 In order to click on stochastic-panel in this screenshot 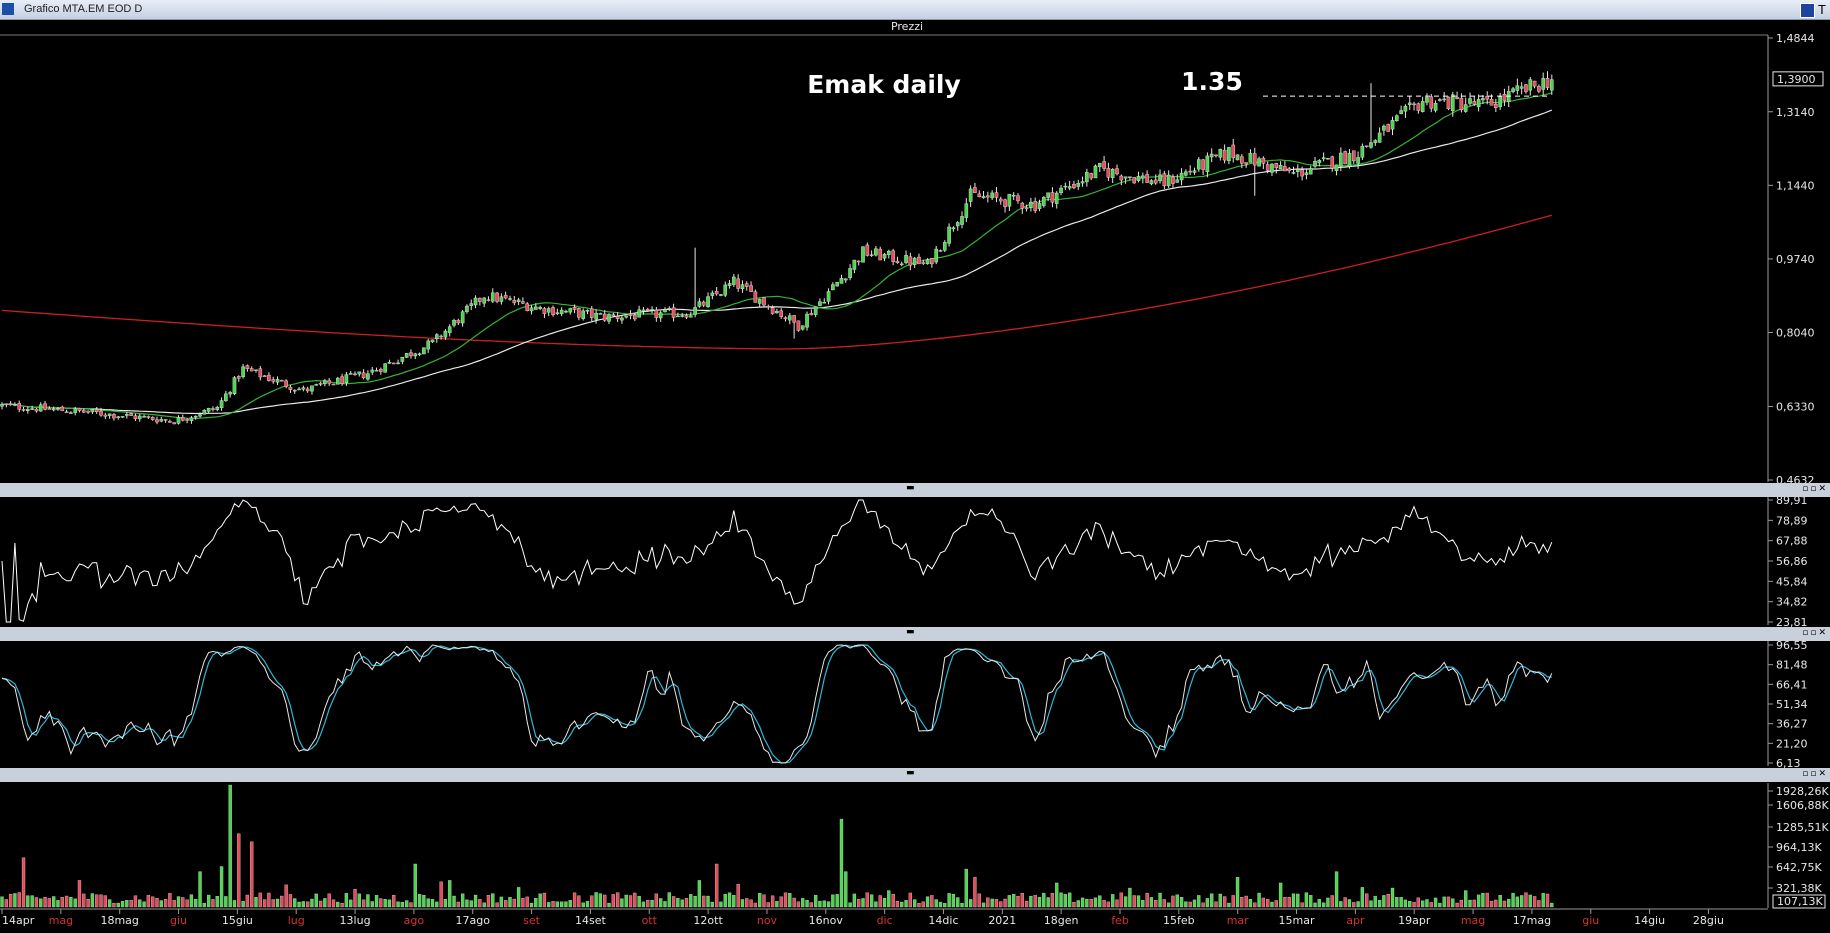, I will do `click(777, 704)`.